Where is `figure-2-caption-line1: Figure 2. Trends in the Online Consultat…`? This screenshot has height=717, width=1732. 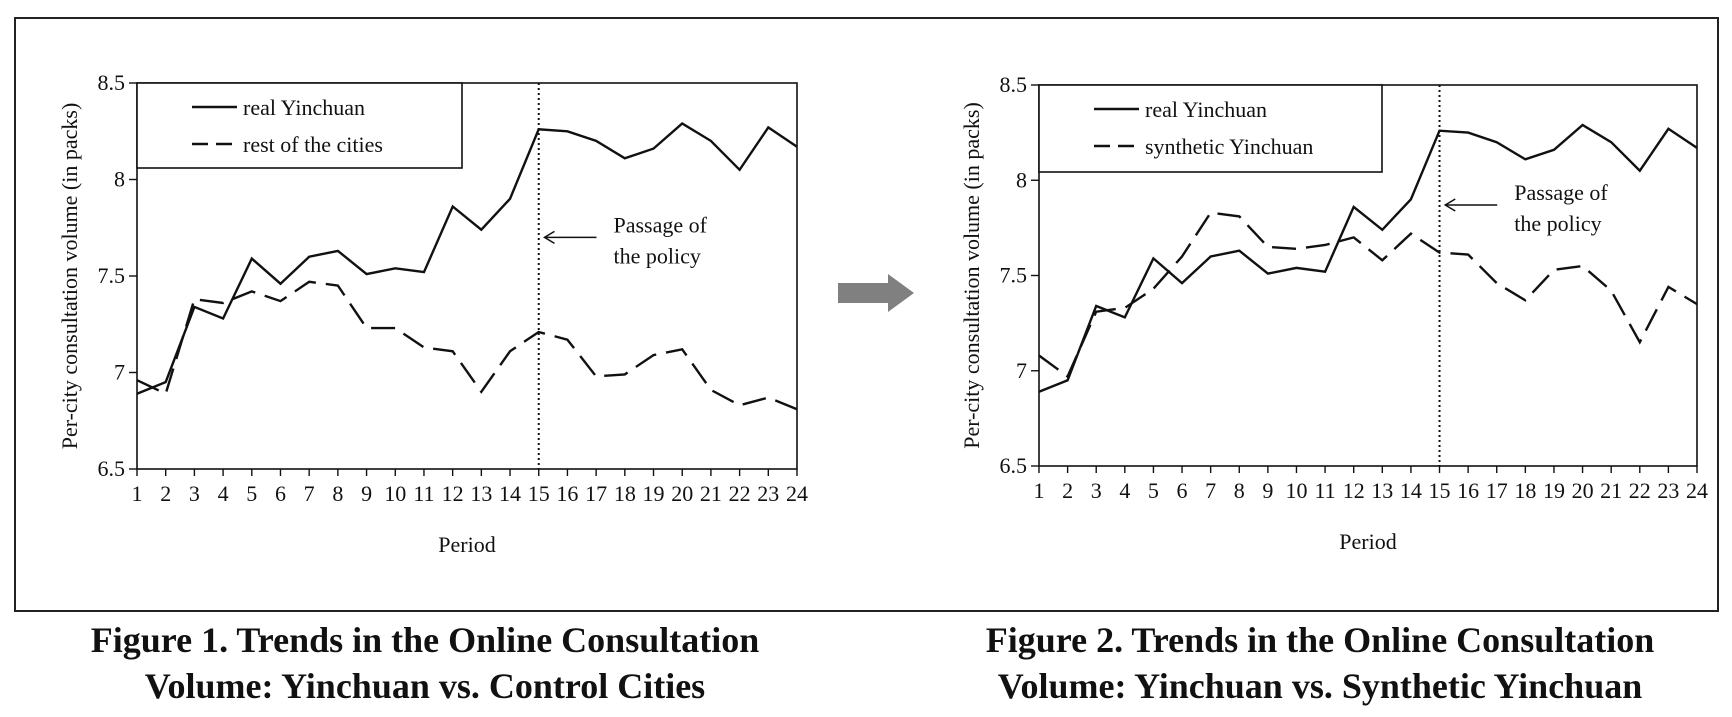
figure-2-caption-line1: Figure 2. Trends in the Online Consultat… is located at coordinates (1320, 640).